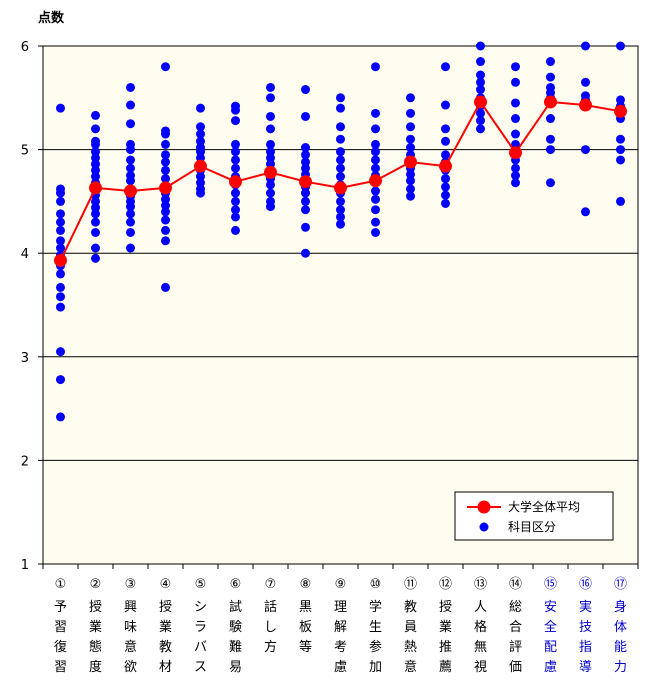 This screenshot has height=681, width=645. Describe the element at coordinates (130, 647) in the screenshot. I see `category-char-2-2: 意` at that location.